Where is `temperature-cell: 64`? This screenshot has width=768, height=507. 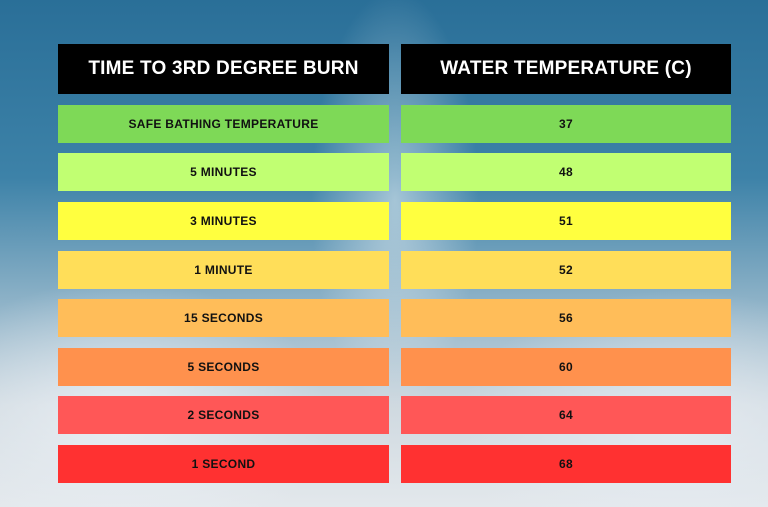 temperature-cell: 64 is located at coordinates (566, 415).